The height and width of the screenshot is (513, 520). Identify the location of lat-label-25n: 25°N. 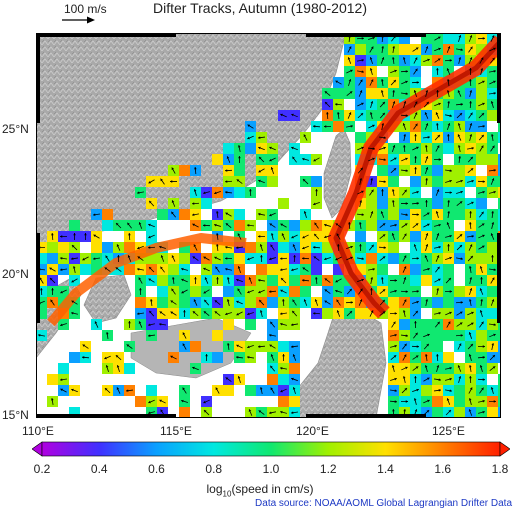
(15, 129).